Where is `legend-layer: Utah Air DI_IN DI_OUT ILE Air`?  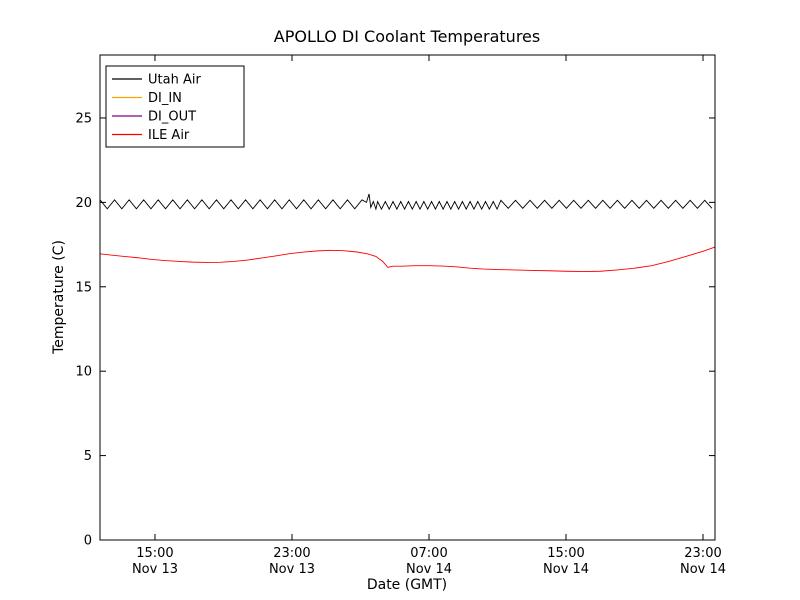
legend-layer: Utah Air DI_IN DI_OUT ILE Air is located at coordinates (175, 106).